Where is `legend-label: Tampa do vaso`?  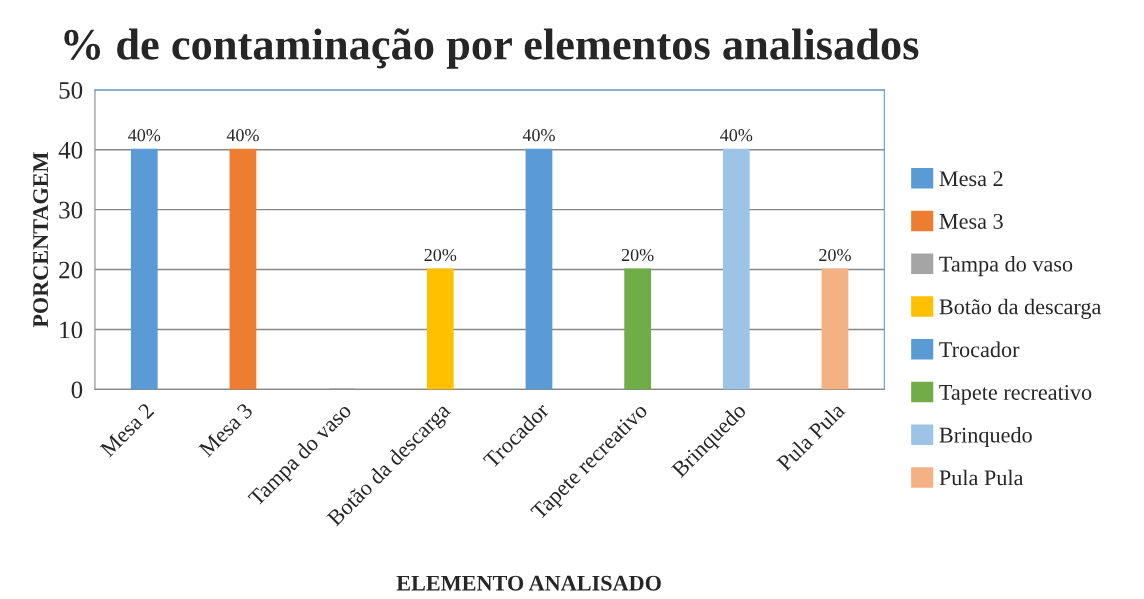 legend-label: Tampa do vaso is located at coordinates (1006, 266).